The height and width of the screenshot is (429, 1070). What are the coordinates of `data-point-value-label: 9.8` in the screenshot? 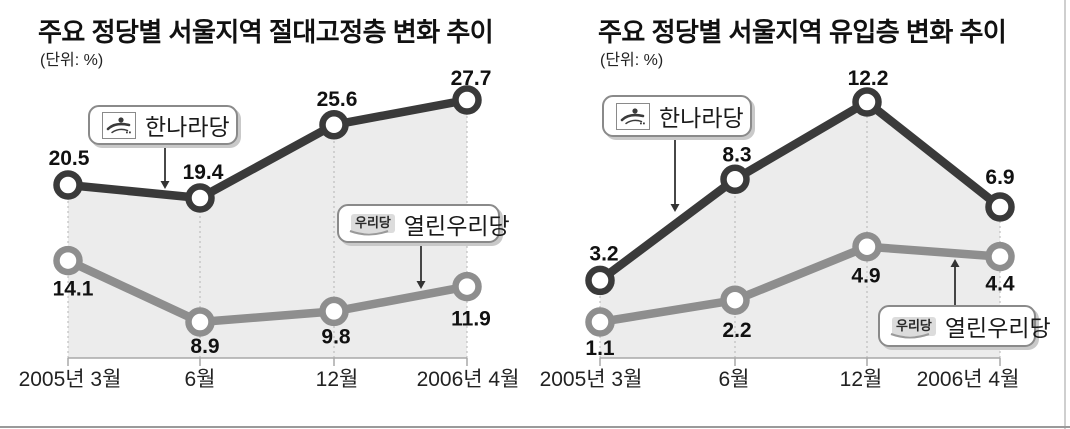 It's located at (336, 336).